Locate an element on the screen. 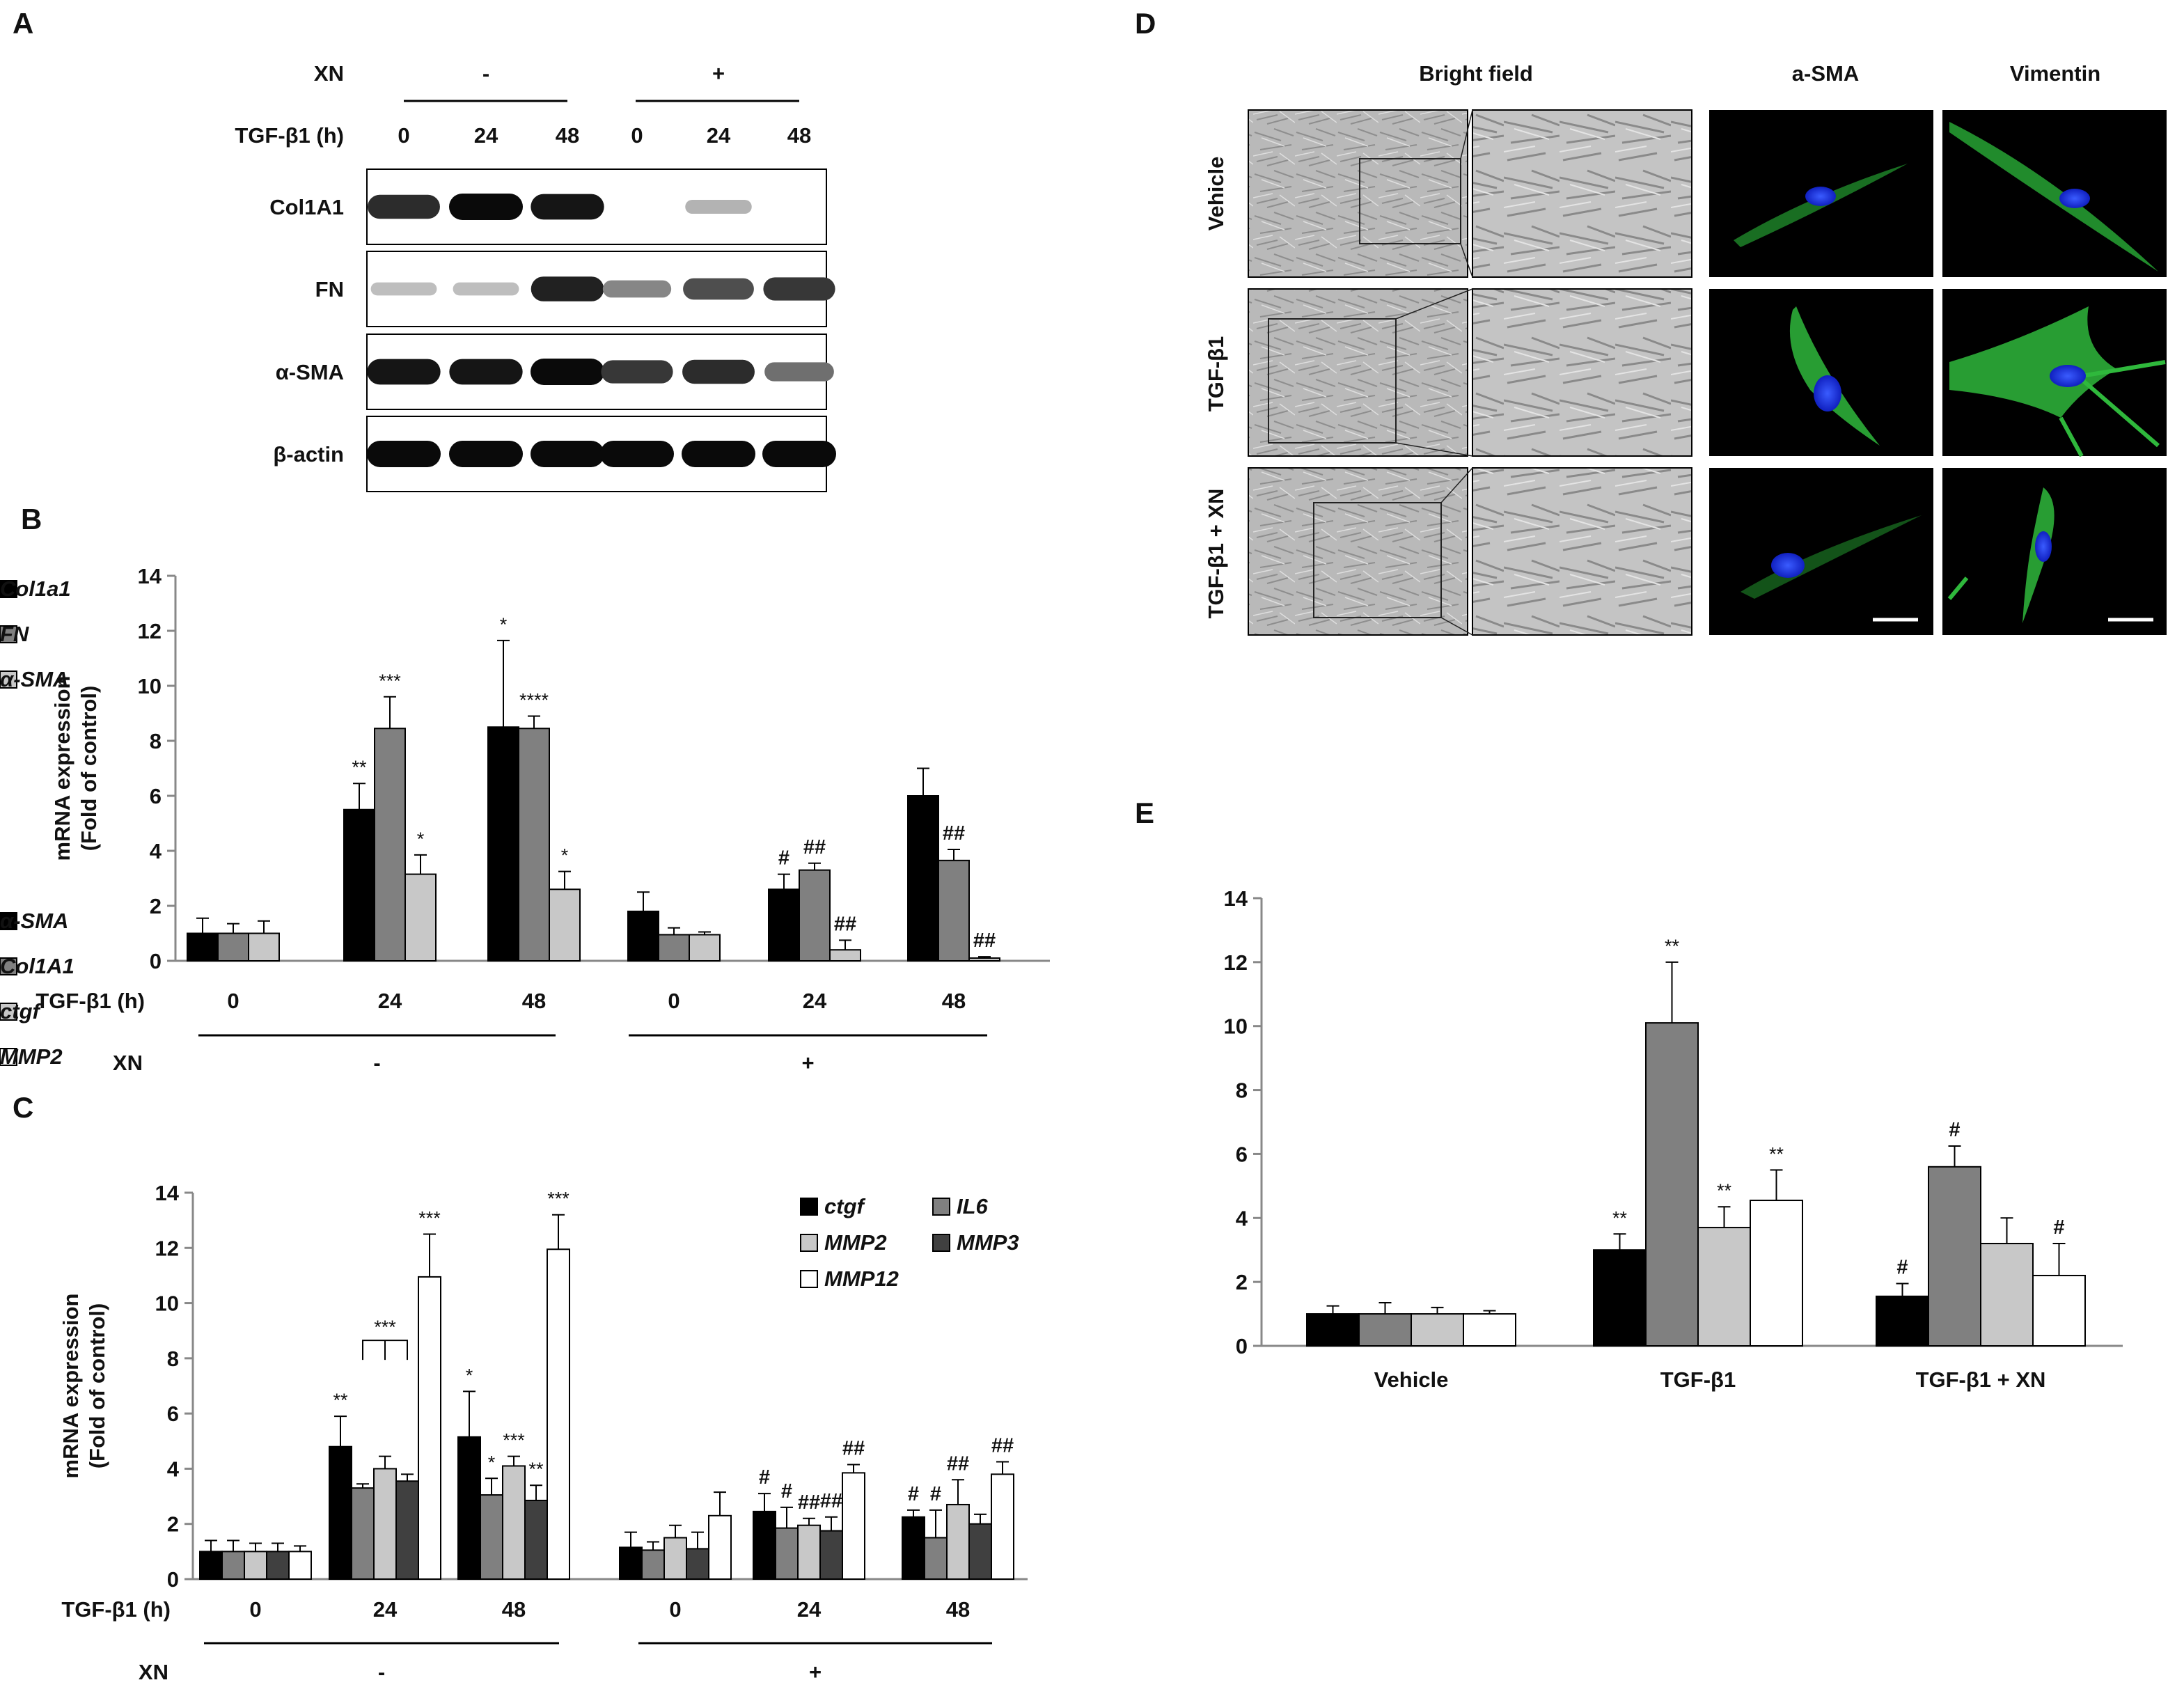 This screenshot has height=1694, width=2184. y-tick-label: 8 is located at coordinates (156, 741).